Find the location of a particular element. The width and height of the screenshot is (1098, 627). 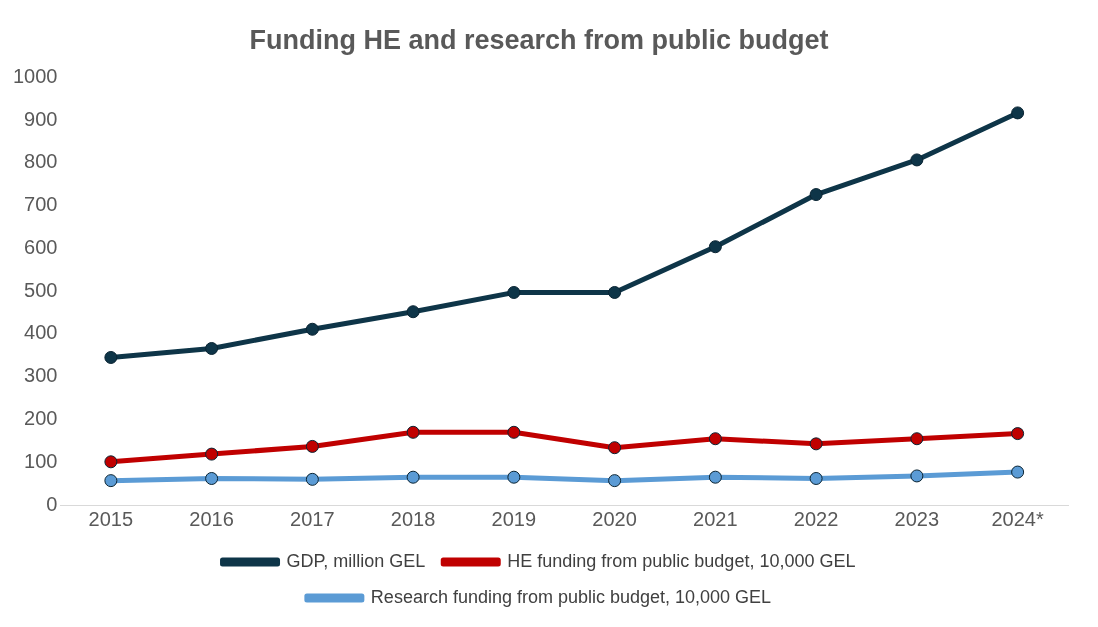

x-tick-label: 2016 is located at coordinates (211, 518).